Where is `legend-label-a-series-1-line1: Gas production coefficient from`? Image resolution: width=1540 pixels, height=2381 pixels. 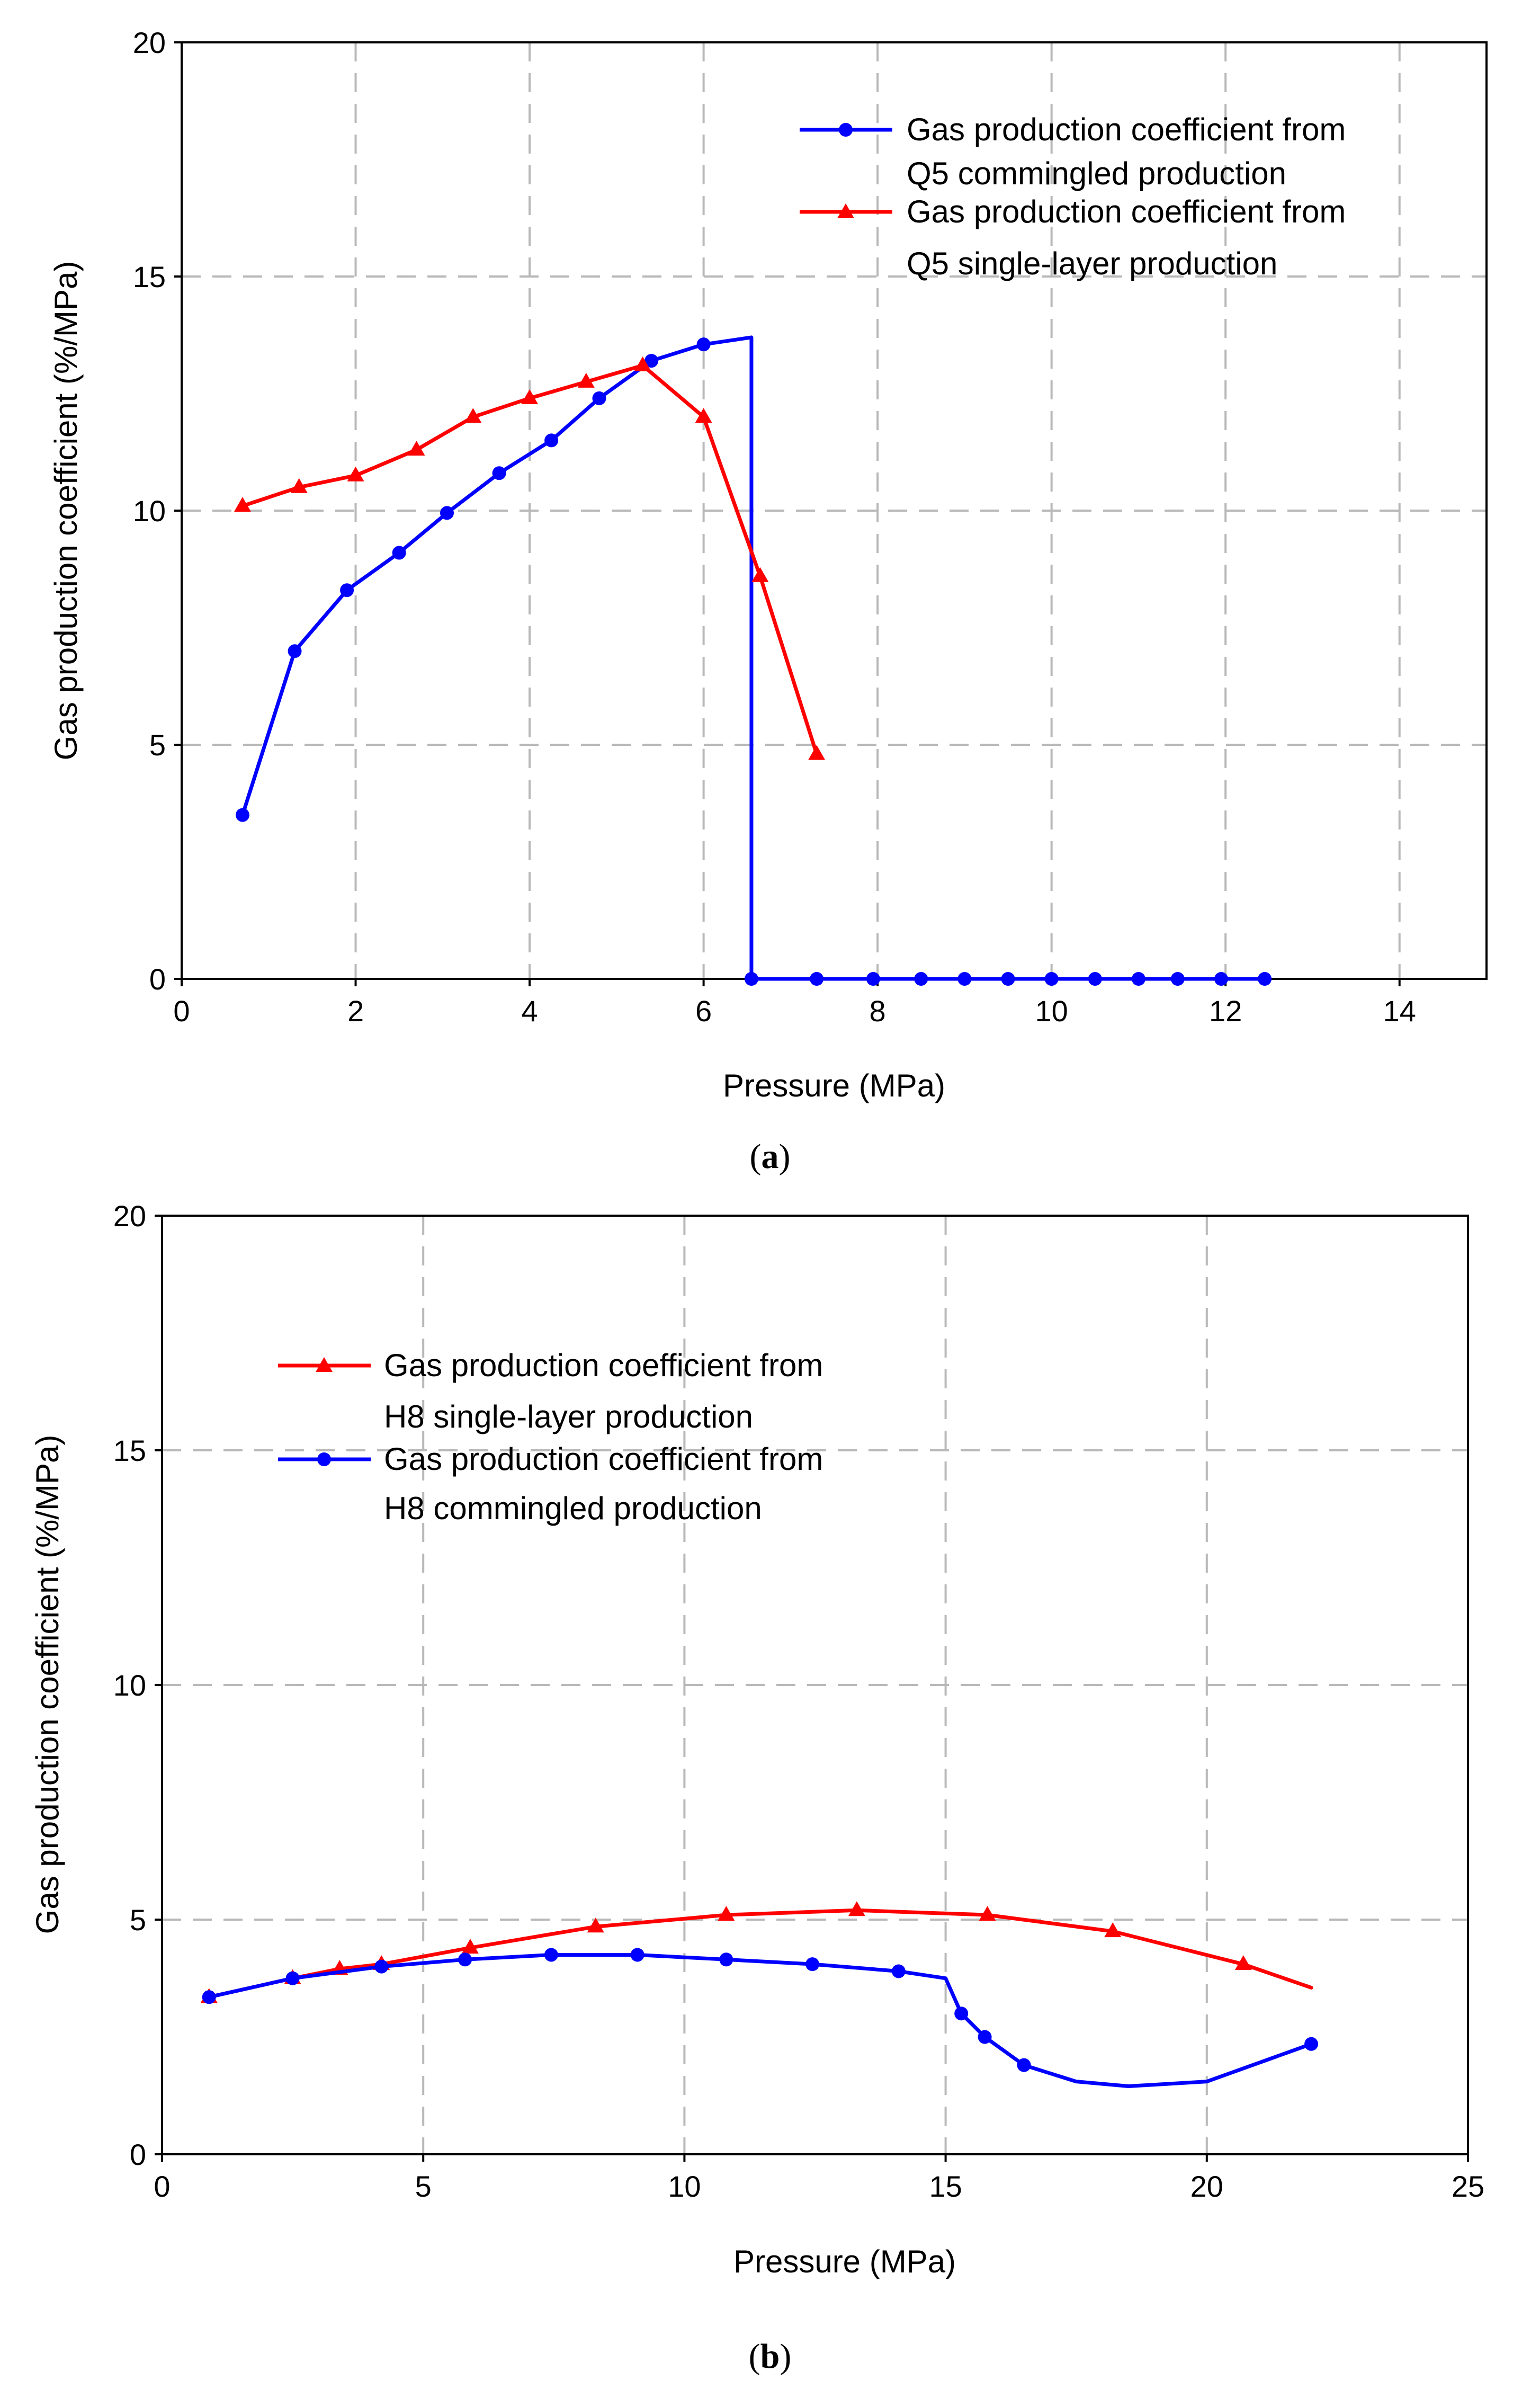 legend-label-a-series-1-line1: Gas production coefficient from is located at coordinates (1126, 129).